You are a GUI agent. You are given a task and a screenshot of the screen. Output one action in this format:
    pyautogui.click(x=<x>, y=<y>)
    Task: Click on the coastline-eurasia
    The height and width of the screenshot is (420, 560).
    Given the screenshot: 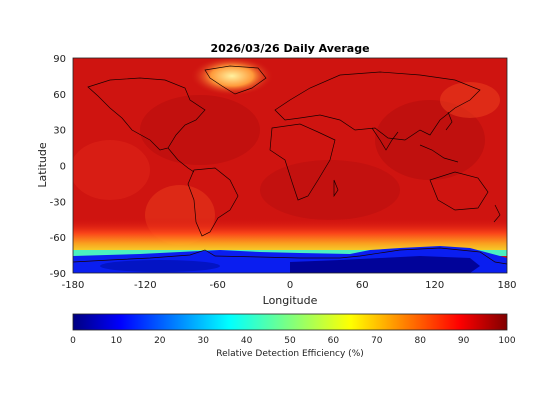 What is the action you would take?
    pyautogui.click(x=377, y=106)
    